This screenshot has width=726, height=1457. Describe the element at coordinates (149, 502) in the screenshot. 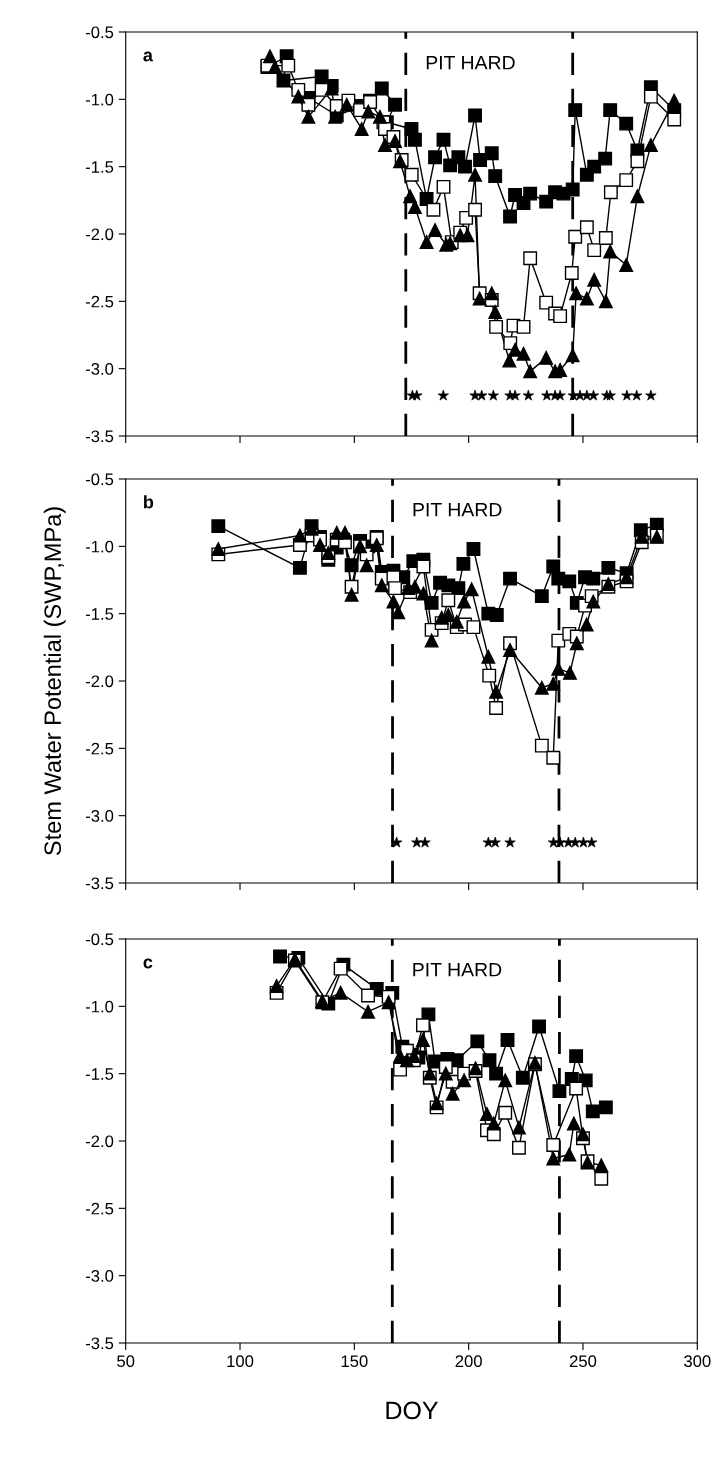

I see `annotation: b` at that location.